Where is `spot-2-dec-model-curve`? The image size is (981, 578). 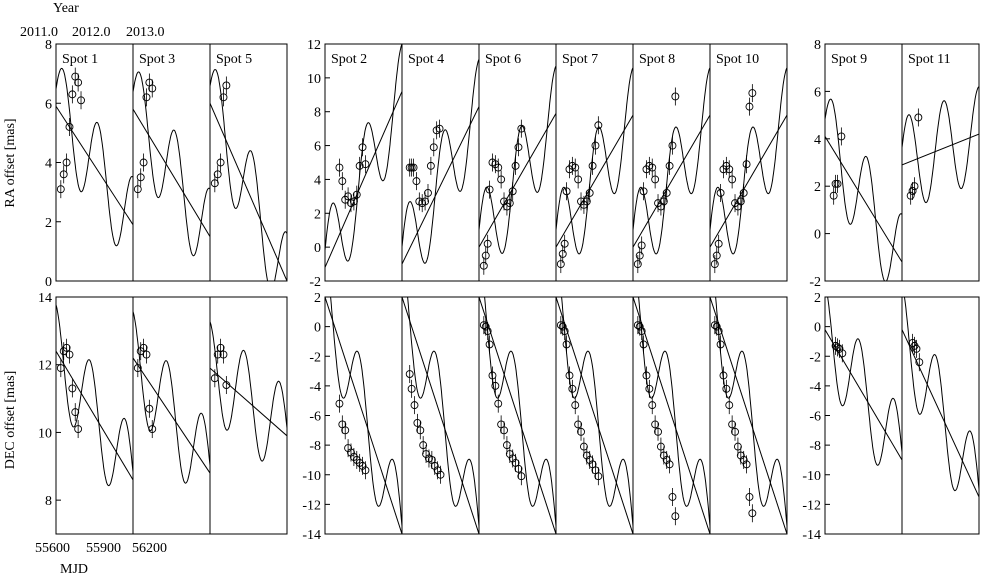 spot-2-dec-model-curve is located at coordinates (366, 412).